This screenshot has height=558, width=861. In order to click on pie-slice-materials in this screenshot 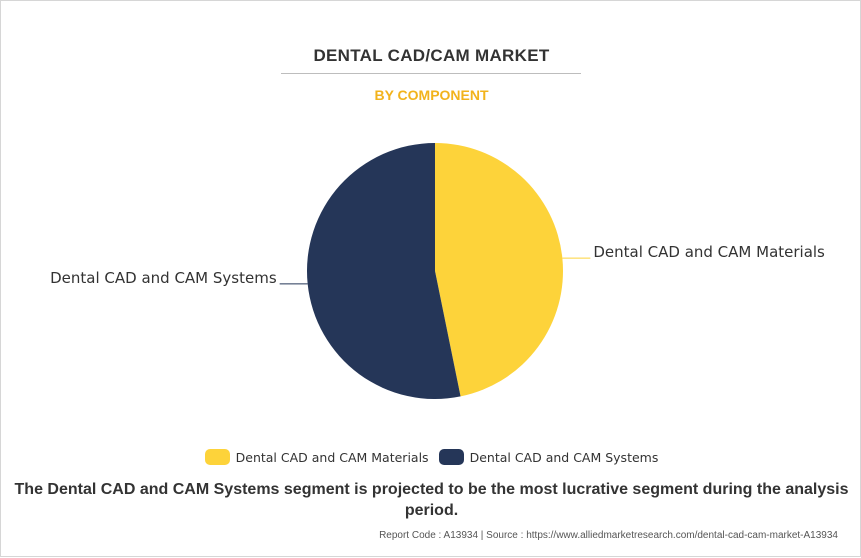, I will do `click(499, 270)`.